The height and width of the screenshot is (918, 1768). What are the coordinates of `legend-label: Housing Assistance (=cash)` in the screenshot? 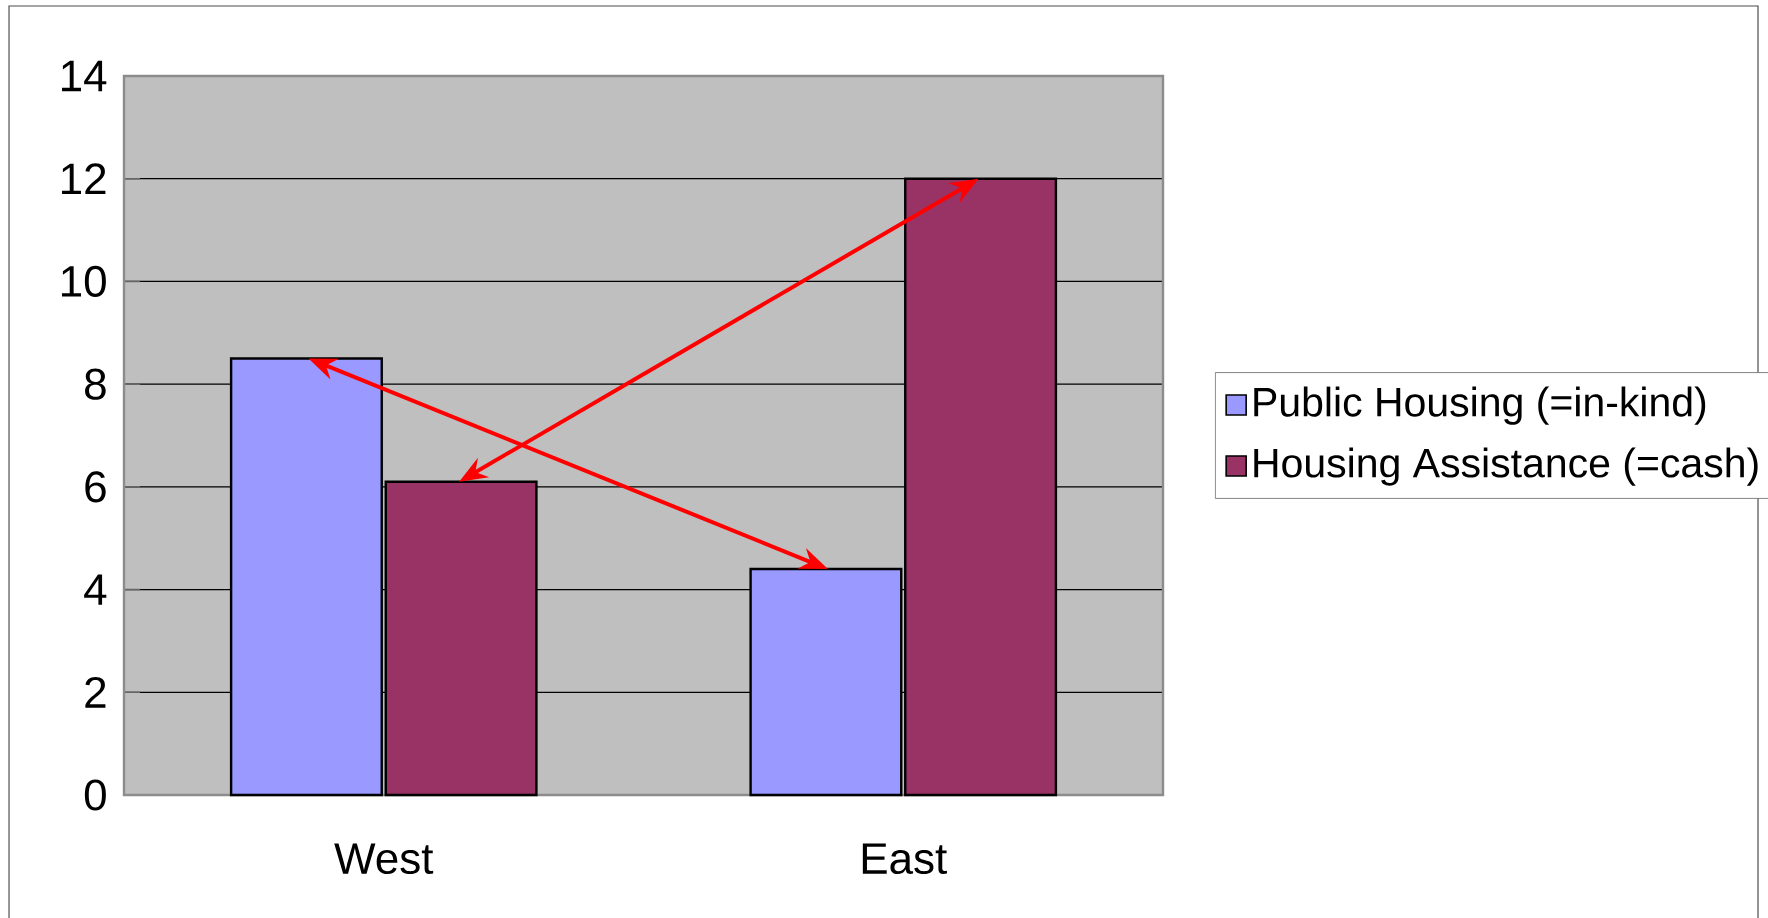 It's located at (1506, 466).